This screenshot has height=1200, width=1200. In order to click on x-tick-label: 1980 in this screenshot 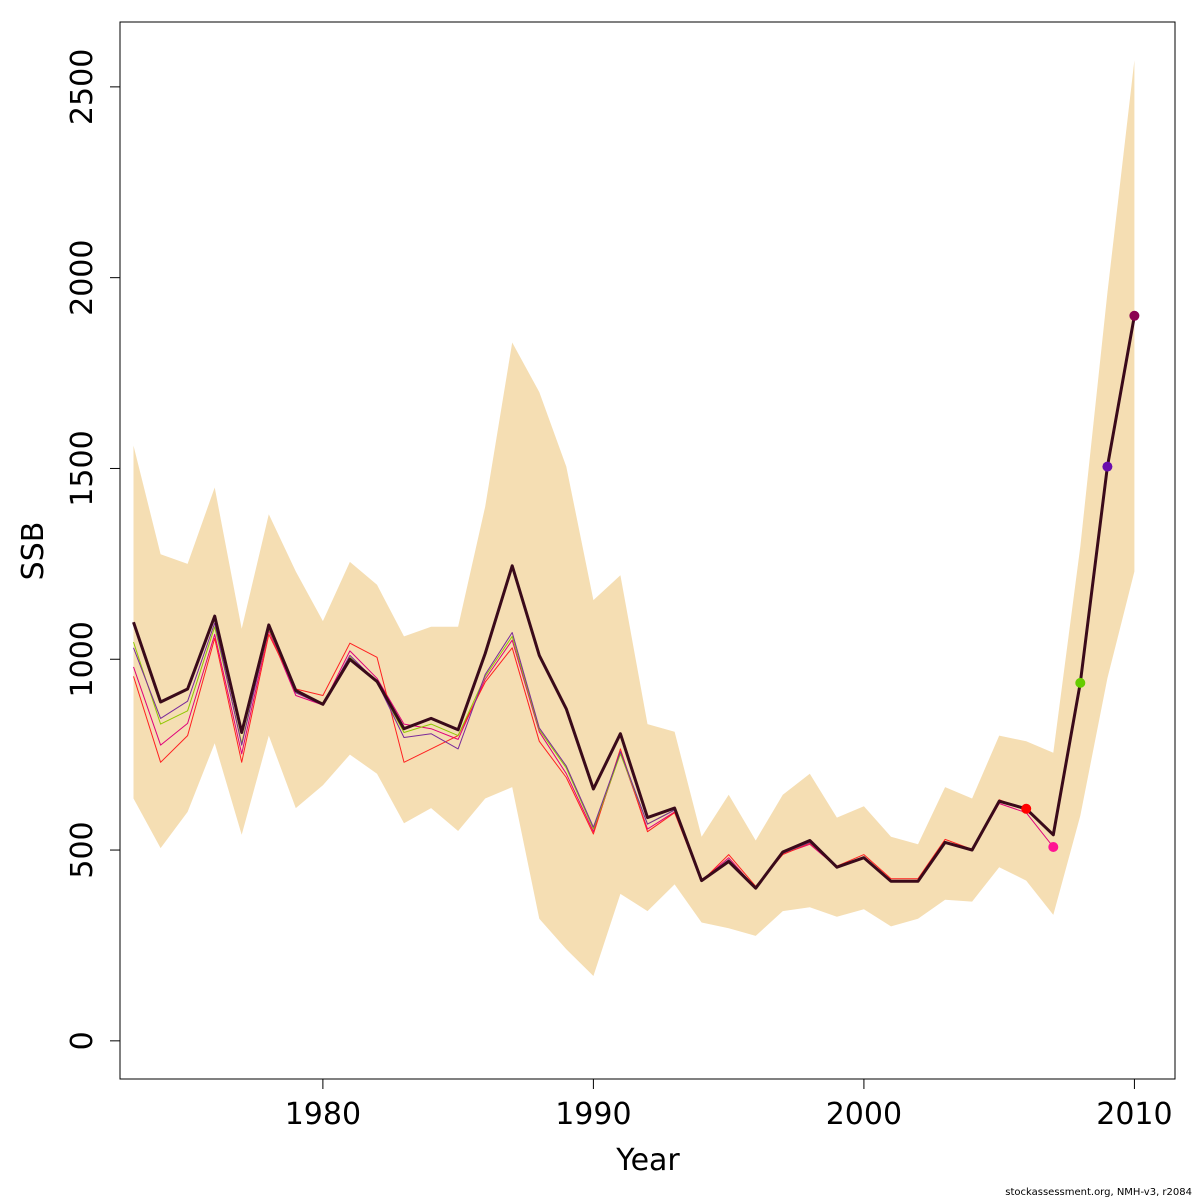, I will do `click(323, 1114)`.